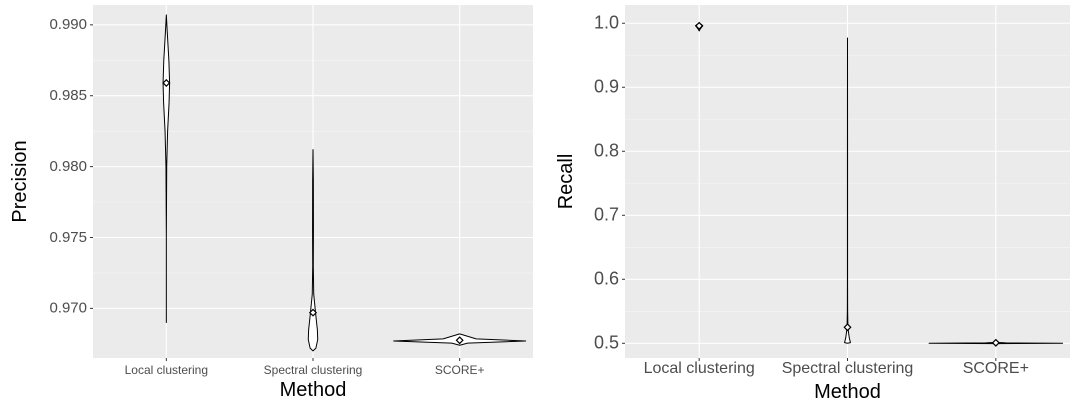 This screenshot has height=404, width=1075. I want to click on y-tick-label: 0.8, so click(606, 151).